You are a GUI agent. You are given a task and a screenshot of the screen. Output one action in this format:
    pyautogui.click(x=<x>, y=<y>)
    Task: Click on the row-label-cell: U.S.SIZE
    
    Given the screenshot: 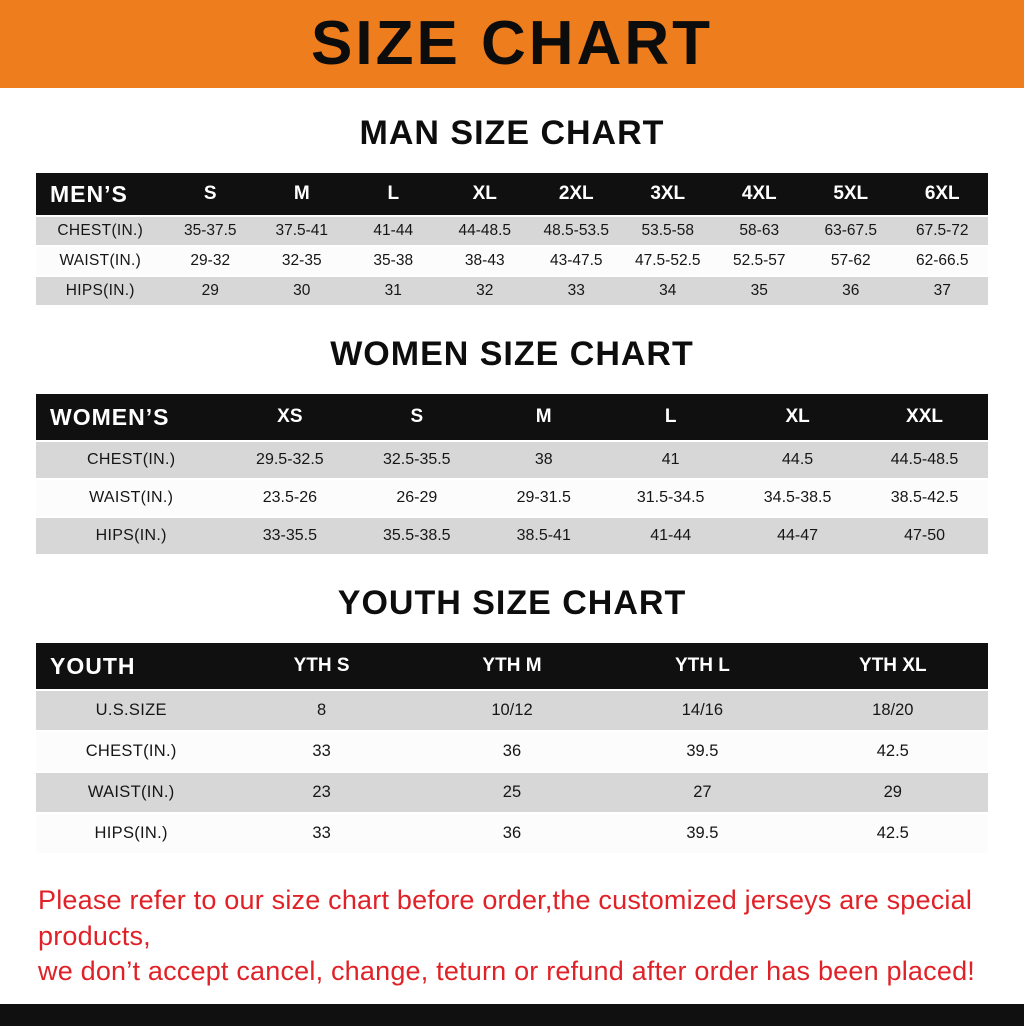 What is the action you would take?
    pyautogui.click(x=131, y=710)
    